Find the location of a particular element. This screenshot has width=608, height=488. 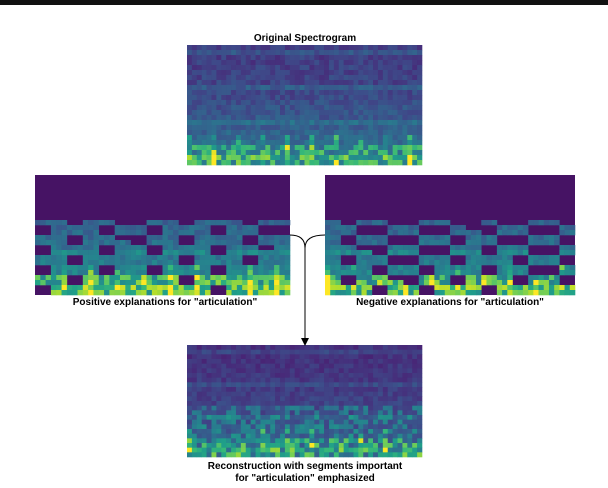

negative-caption: Negative explanations for "articulation" is located at coordinates (450, 302).